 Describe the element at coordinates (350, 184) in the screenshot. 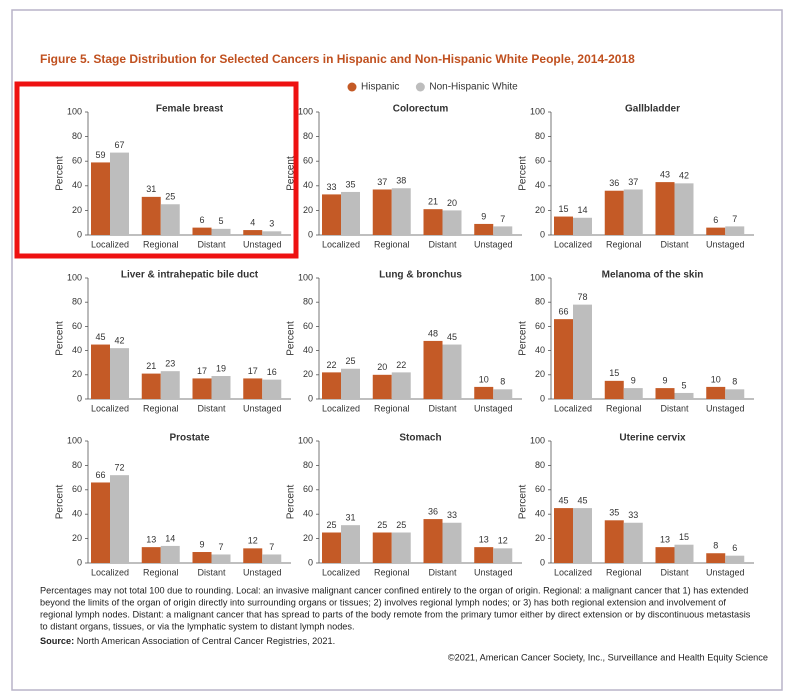

I see `value-label: 35` at that location.